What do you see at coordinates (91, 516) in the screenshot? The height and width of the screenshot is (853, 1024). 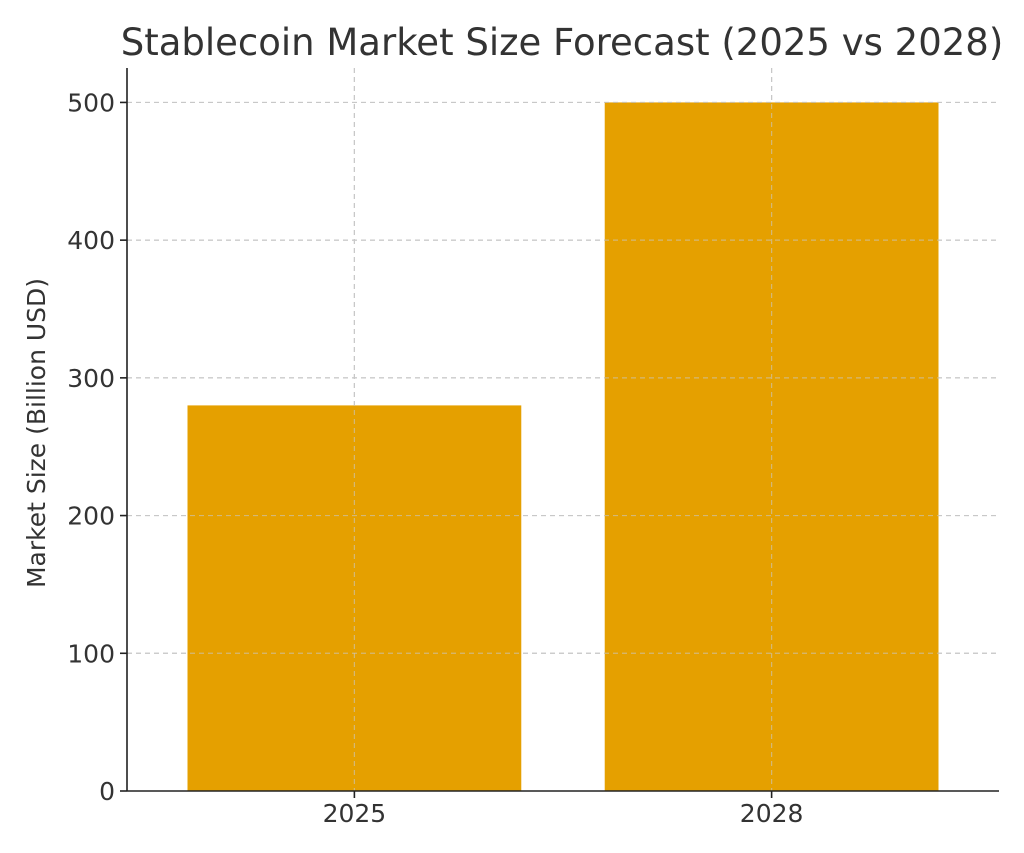 I see `y-tick-label: 200` at bounding box center [91, 516].